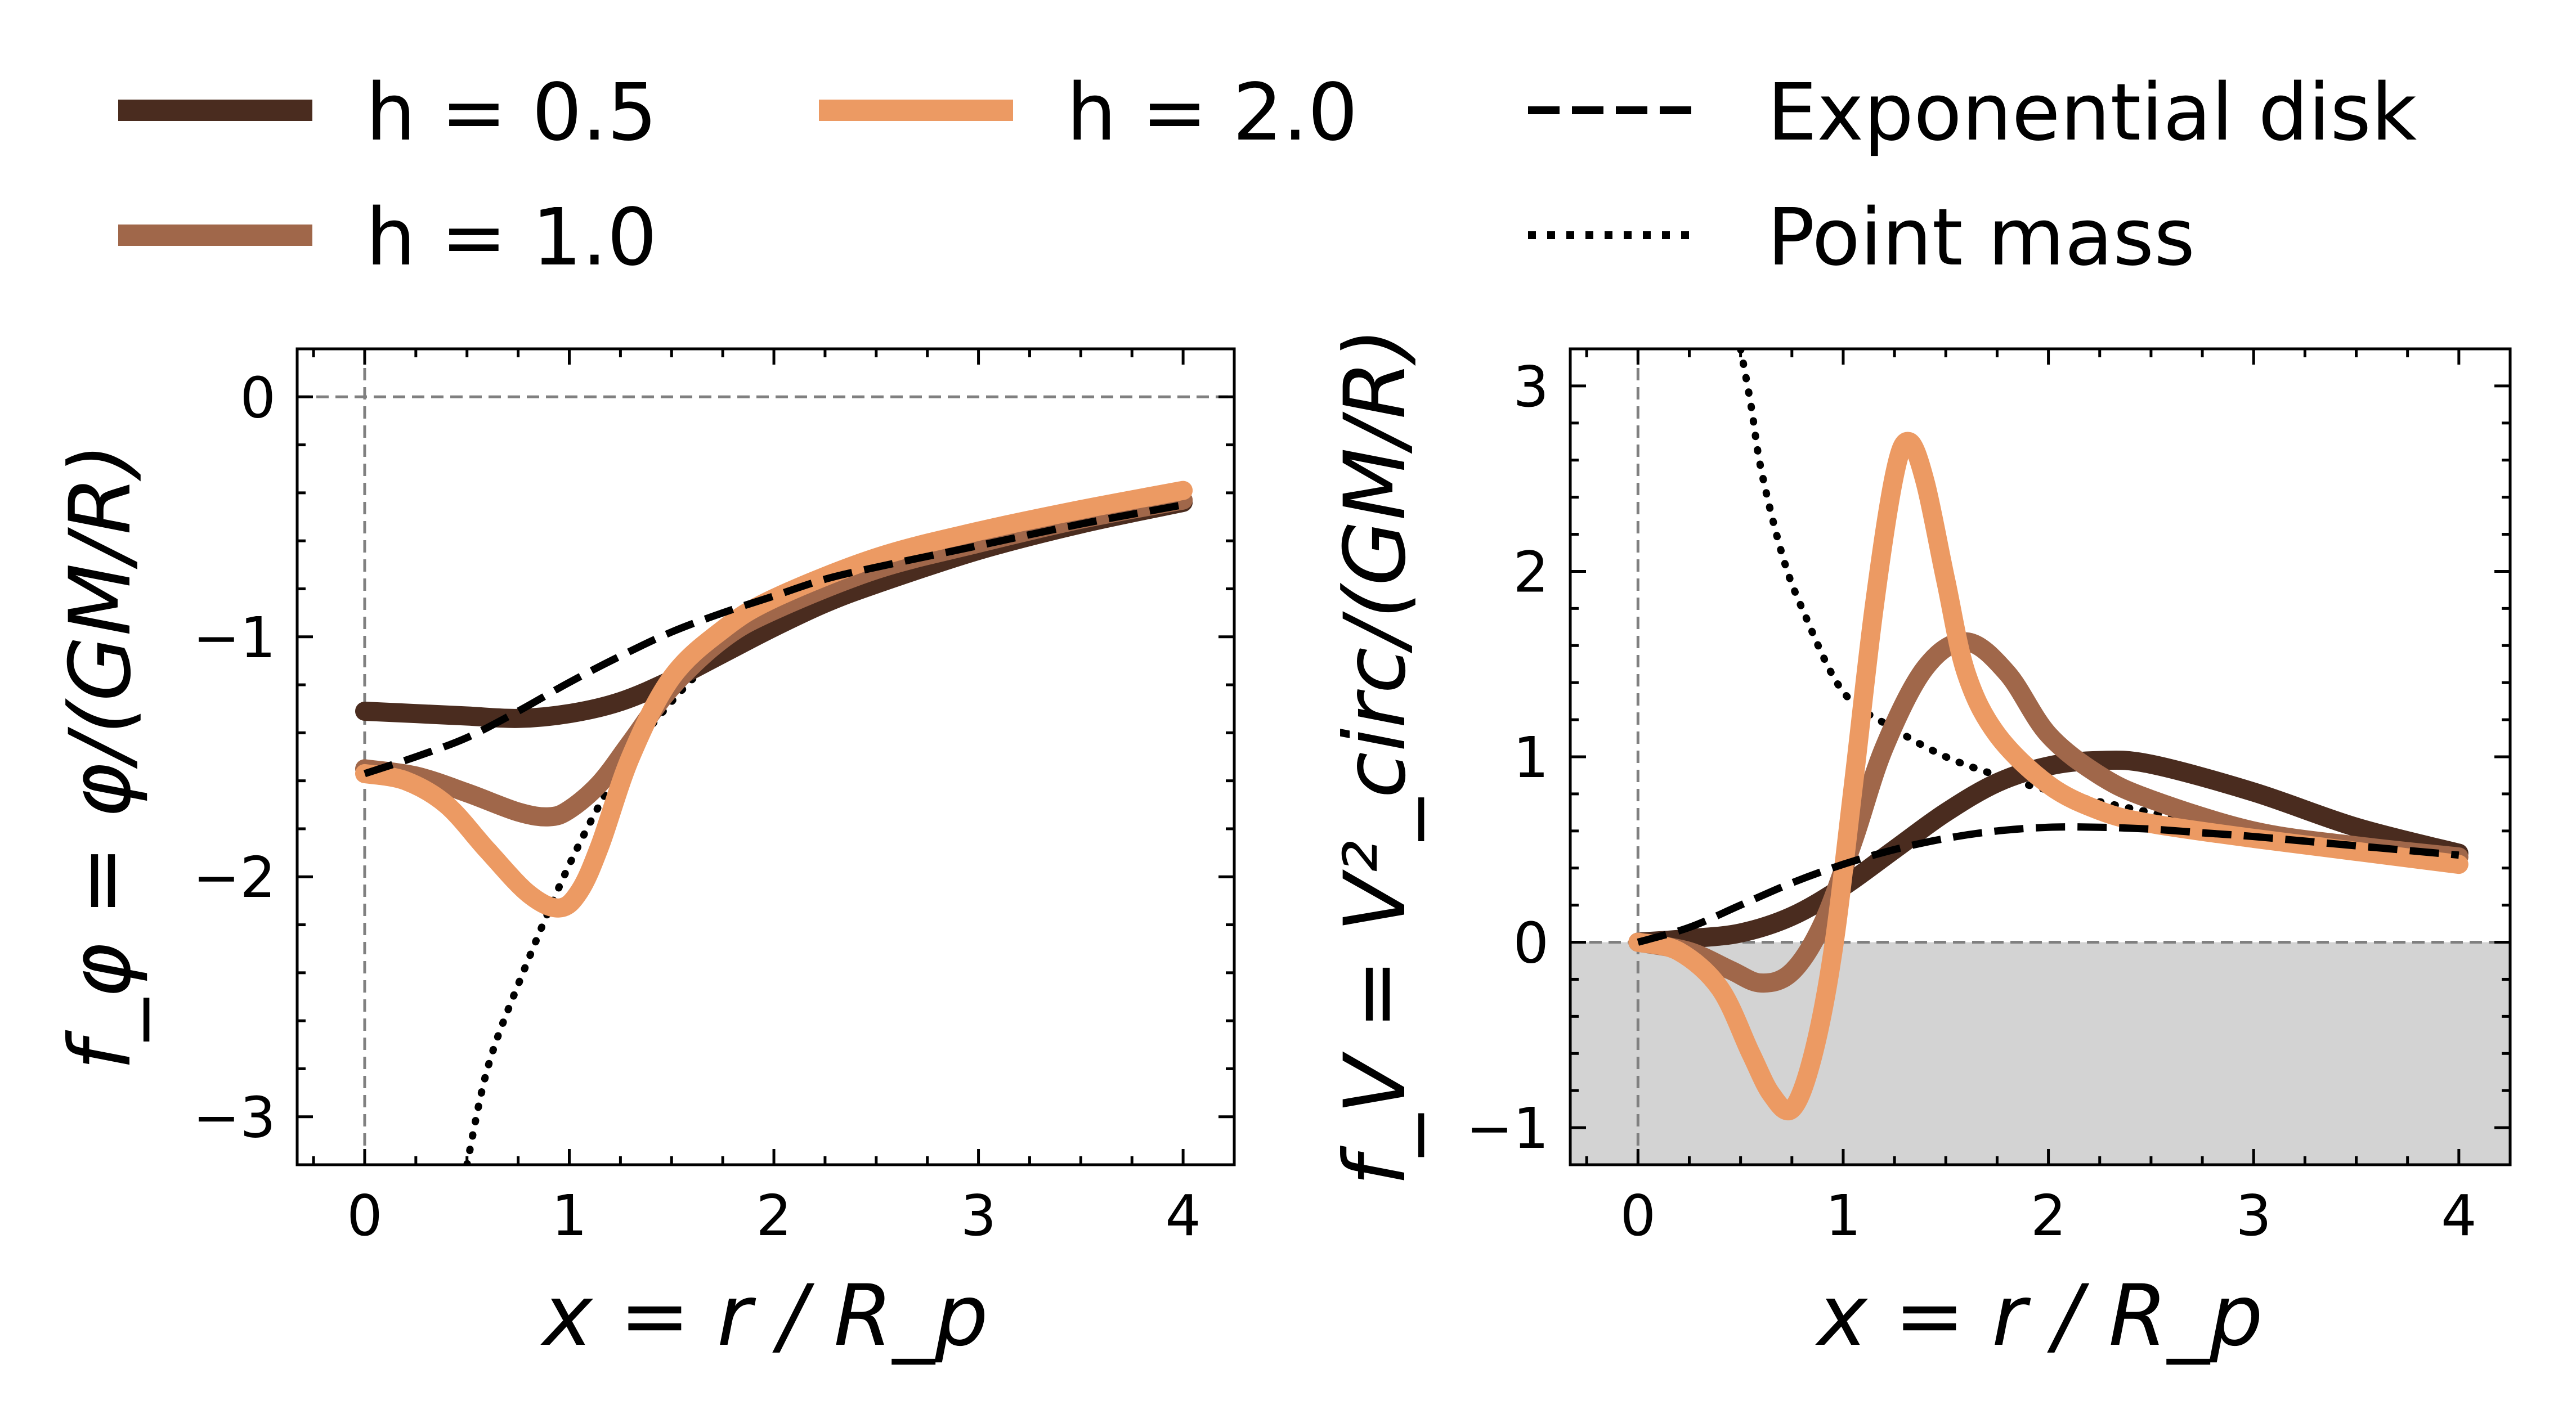  I want to click on right-negative-region-shade, so click(2040, 1053).